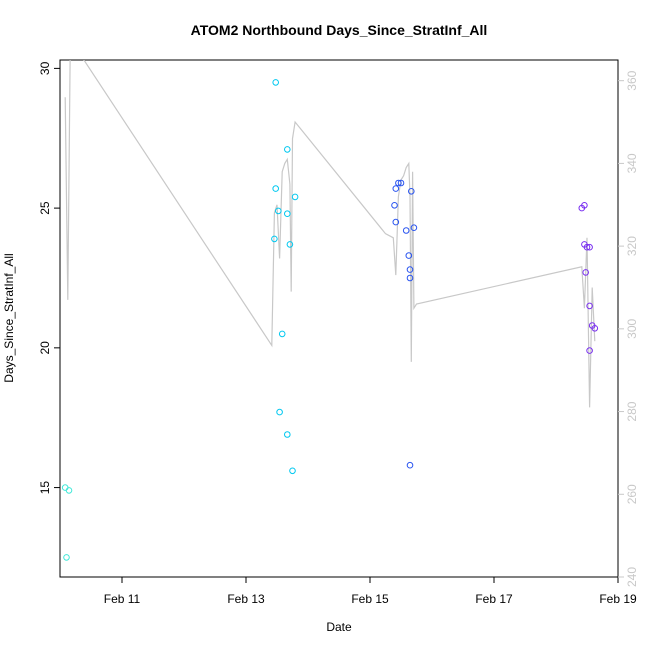 The height and width of the screenshot is (650, 650). Describe the element at coordinates (9, 317) in the screenshot. I see `y-axis-label: Days_Since_StratInf_All` at that location.